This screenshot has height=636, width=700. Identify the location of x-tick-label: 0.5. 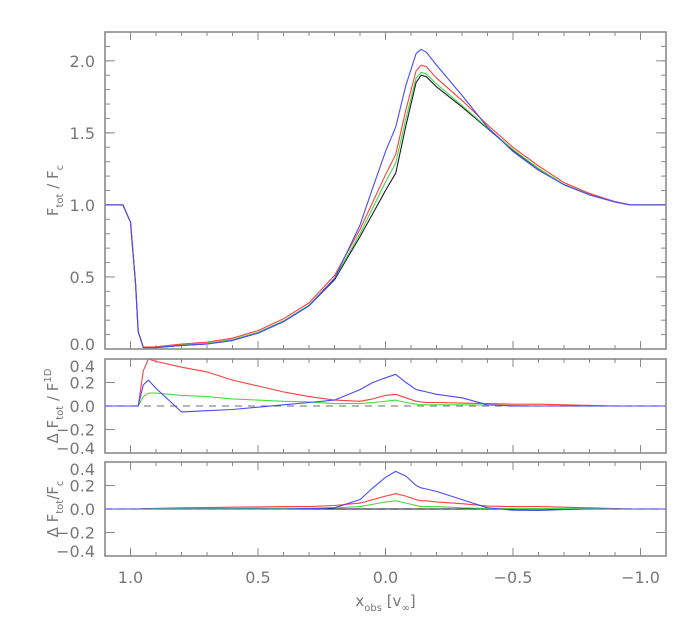
(257, 577).